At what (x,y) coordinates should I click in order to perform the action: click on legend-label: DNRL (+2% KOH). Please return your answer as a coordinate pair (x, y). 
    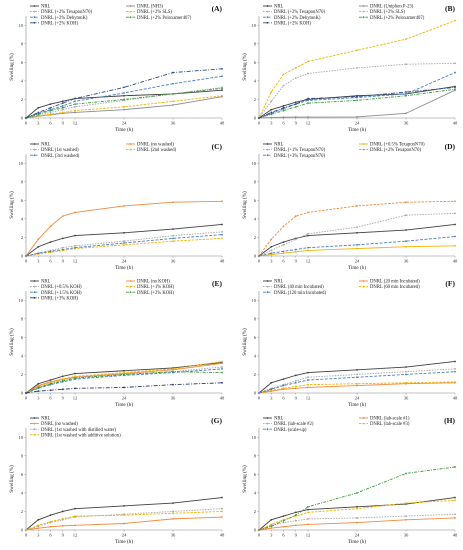
    Looking at the image, I should click on (293, 23).